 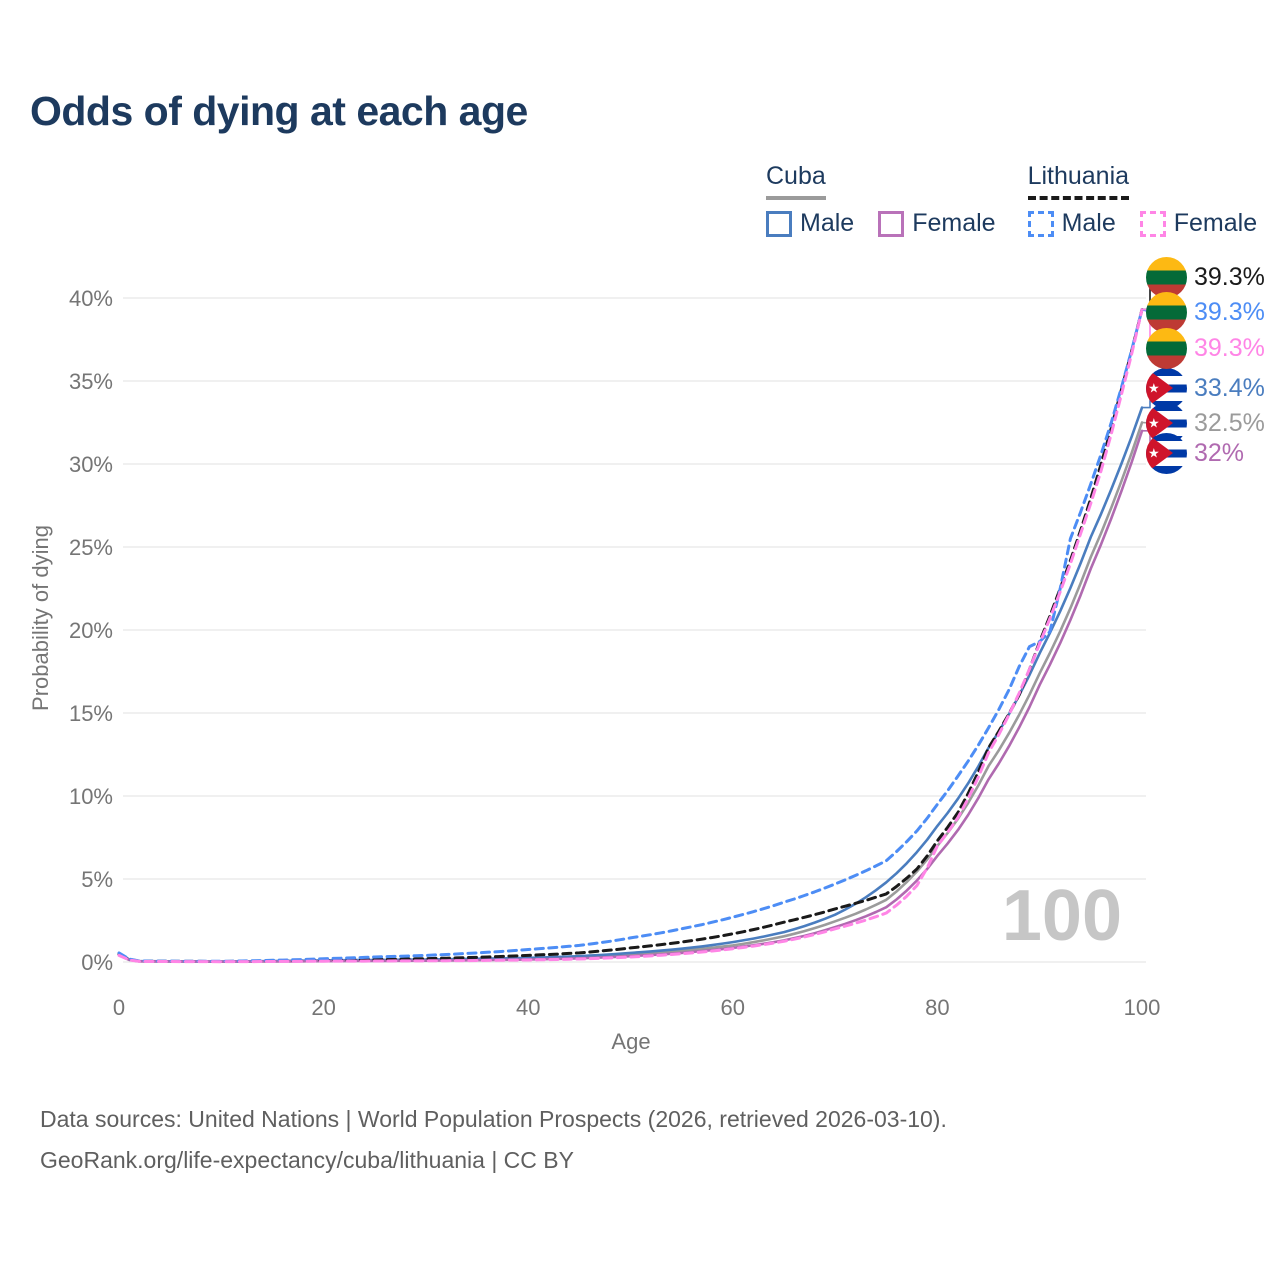 What do you see at coordinates (279, 111) in the screenshot?
I see `page-title: Odds of dying at each age` at bounding box center [279, 111].